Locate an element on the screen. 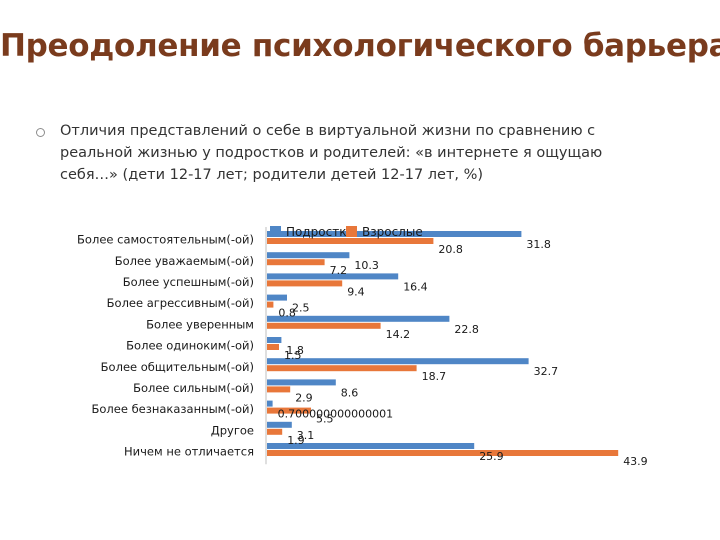  category-label: Более уважаемым(-ой) is located at coordinates (184, 261).